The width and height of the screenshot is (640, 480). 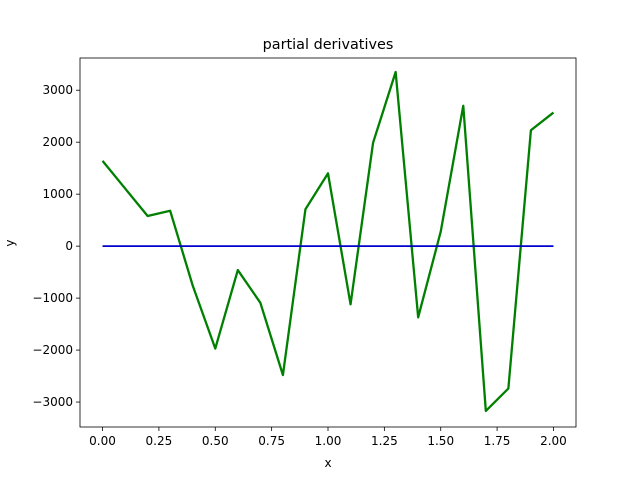 I want to click on x-tick-label: 1.25, so click(x=384, y=441).